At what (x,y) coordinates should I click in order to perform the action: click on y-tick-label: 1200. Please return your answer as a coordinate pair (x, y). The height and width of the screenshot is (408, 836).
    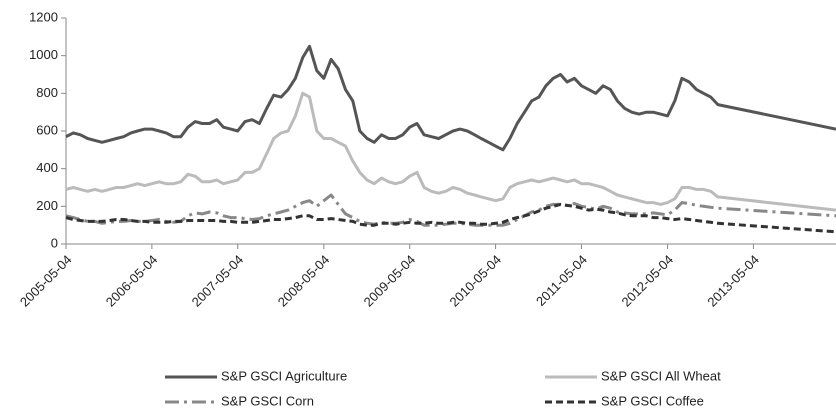
    Looking at the image, I should click on (43, 16).